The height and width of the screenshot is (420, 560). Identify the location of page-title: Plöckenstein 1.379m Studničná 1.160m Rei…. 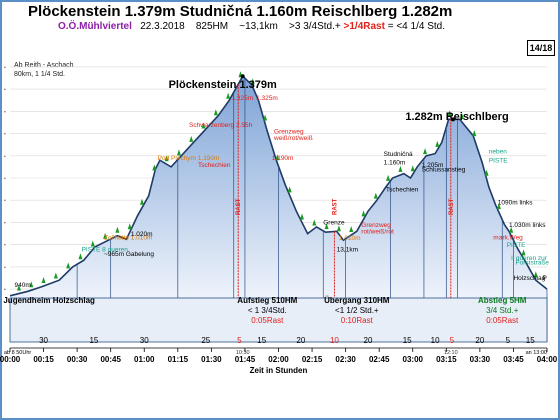
(240, 11).